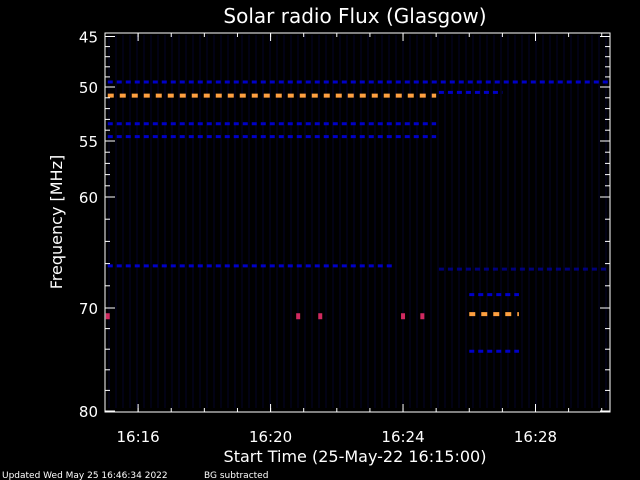 This screenshot has height=480, width=640. Describe the element at coordinates (355, 456) in the screenshot. I see `x-axis-label: Start Time (25-May-22 16:15:00)` at that location.